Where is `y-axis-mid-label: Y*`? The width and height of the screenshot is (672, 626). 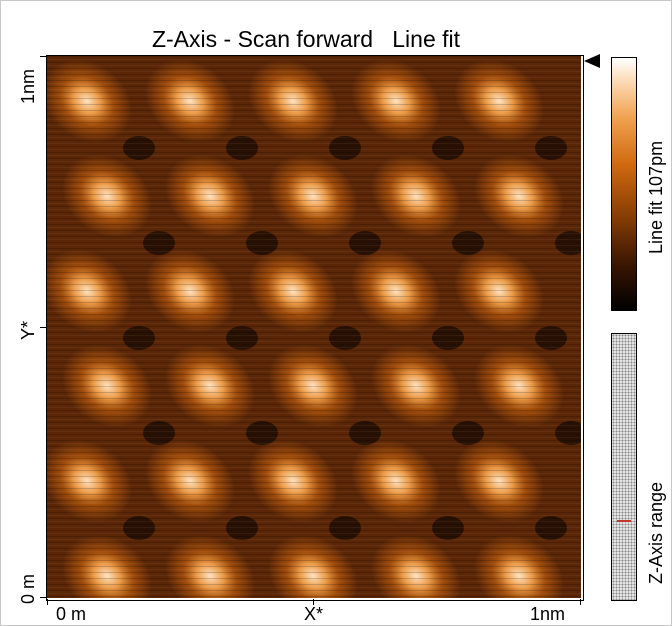 y-axis-mid-label: Y* is located at coordinates (28, 330).